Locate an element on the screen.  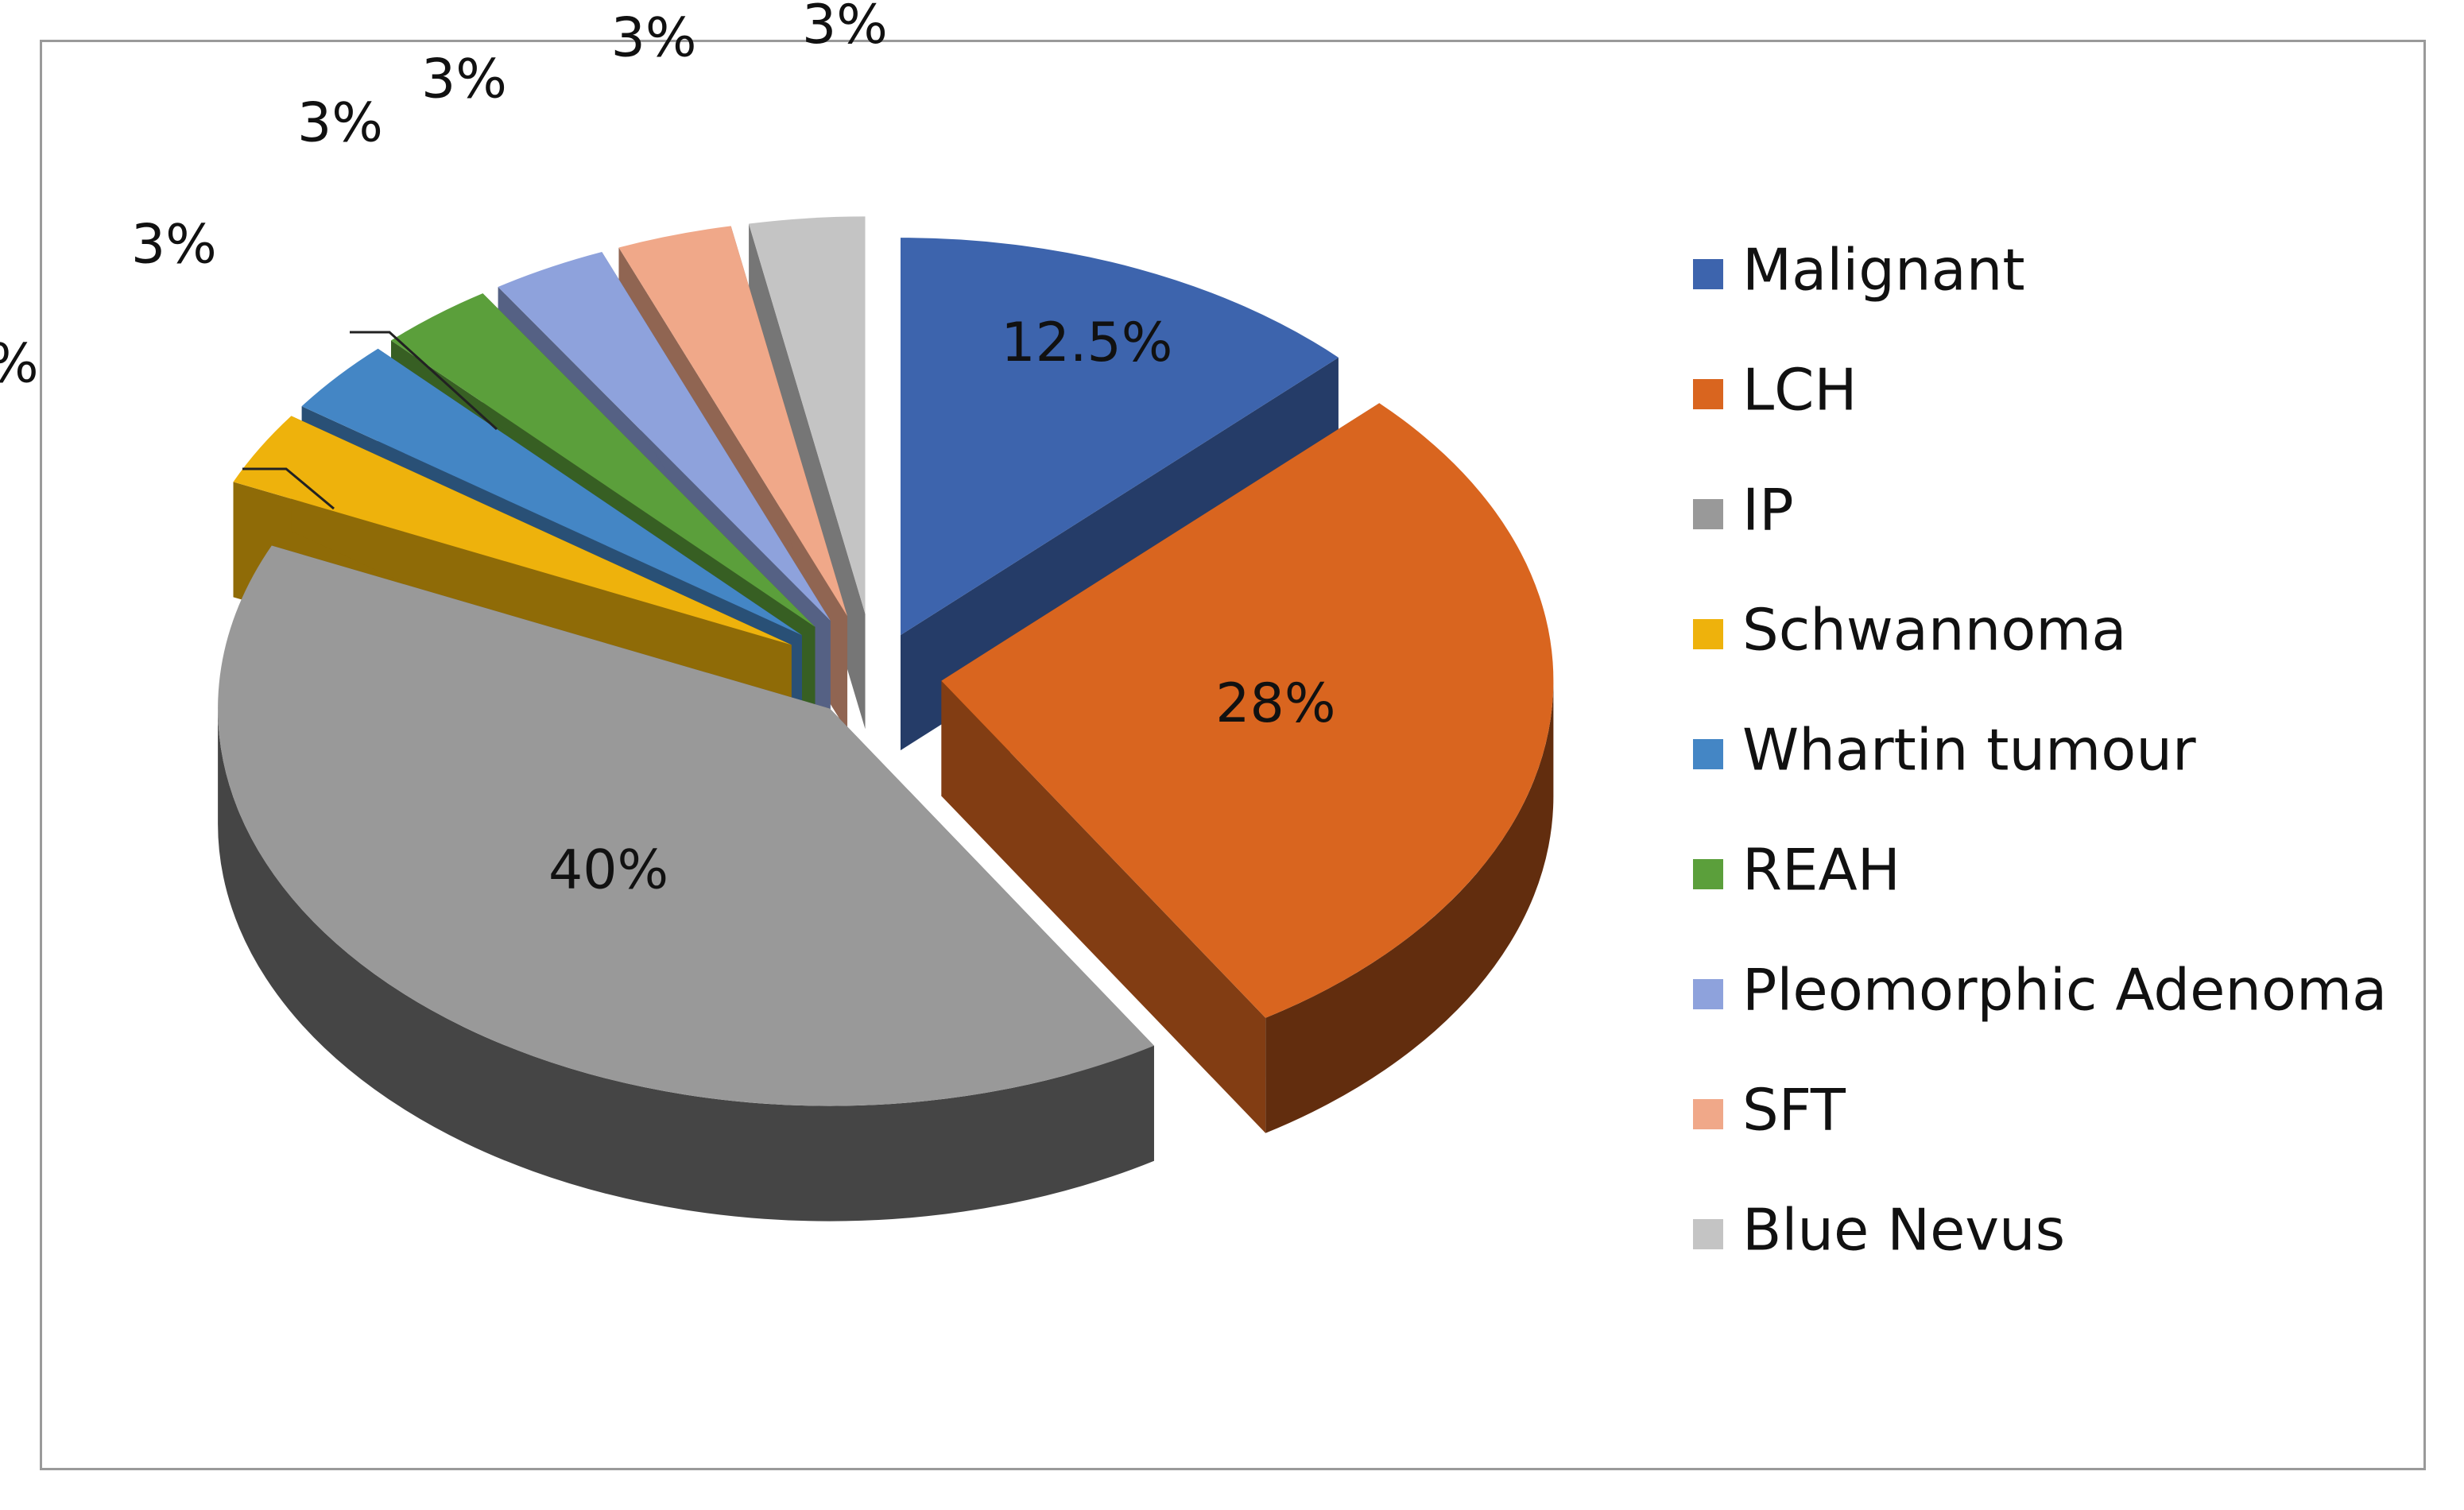
slice-label-ip: 40% is located at coordinates (608, 869).